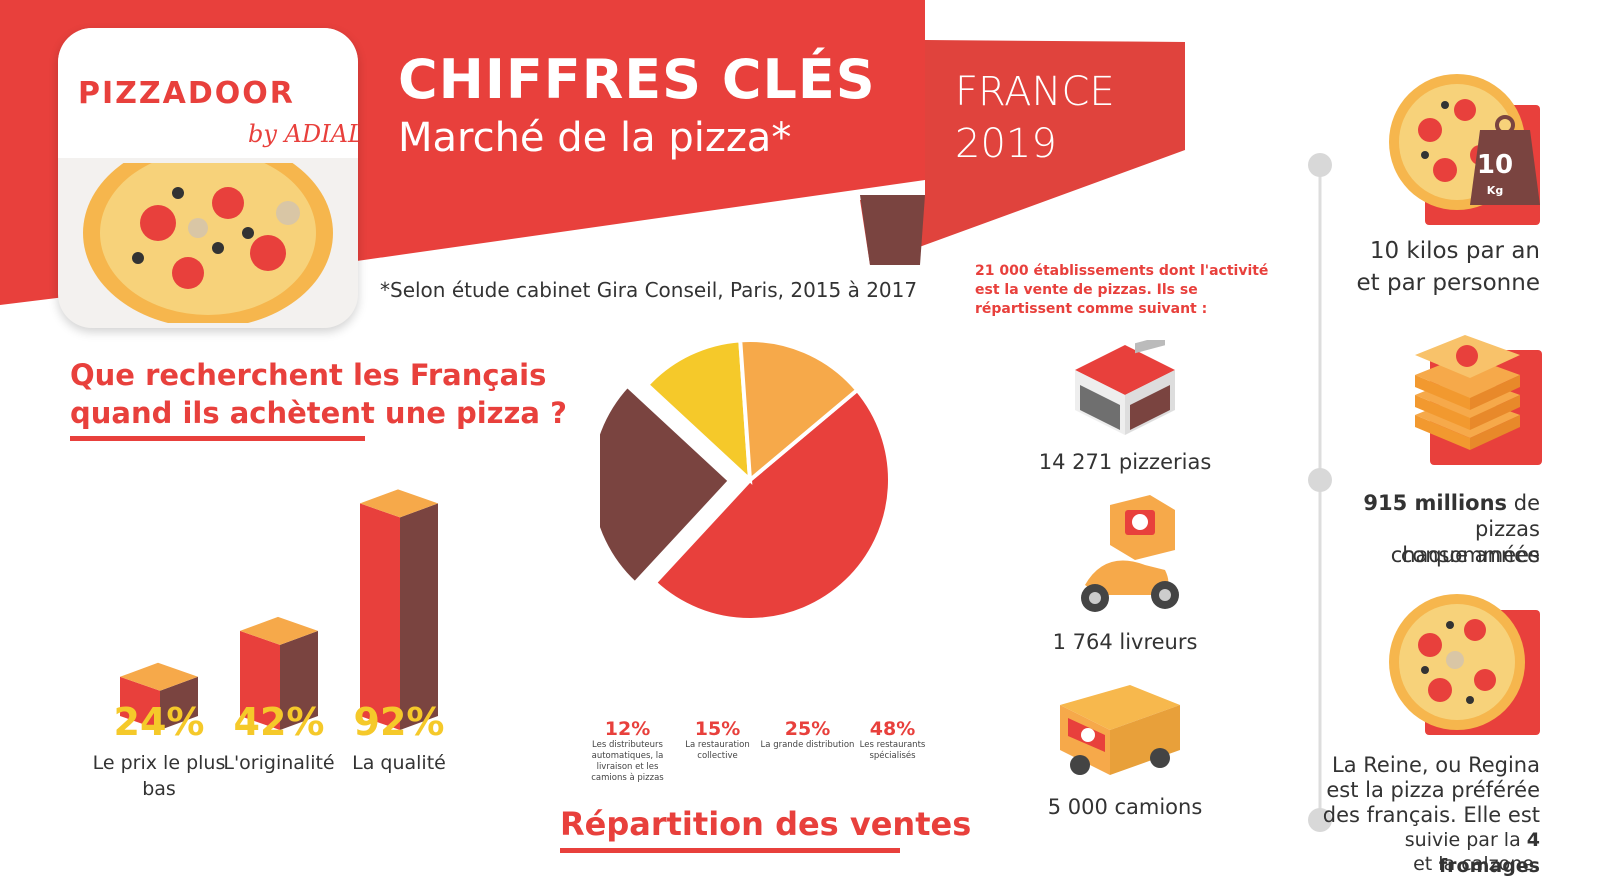 This screenshot has width=1614, height=879. Describe the element at coordinates (159, 776) in the screenshot. I see `bar-category-label: Le prix le plus bas` at that location.